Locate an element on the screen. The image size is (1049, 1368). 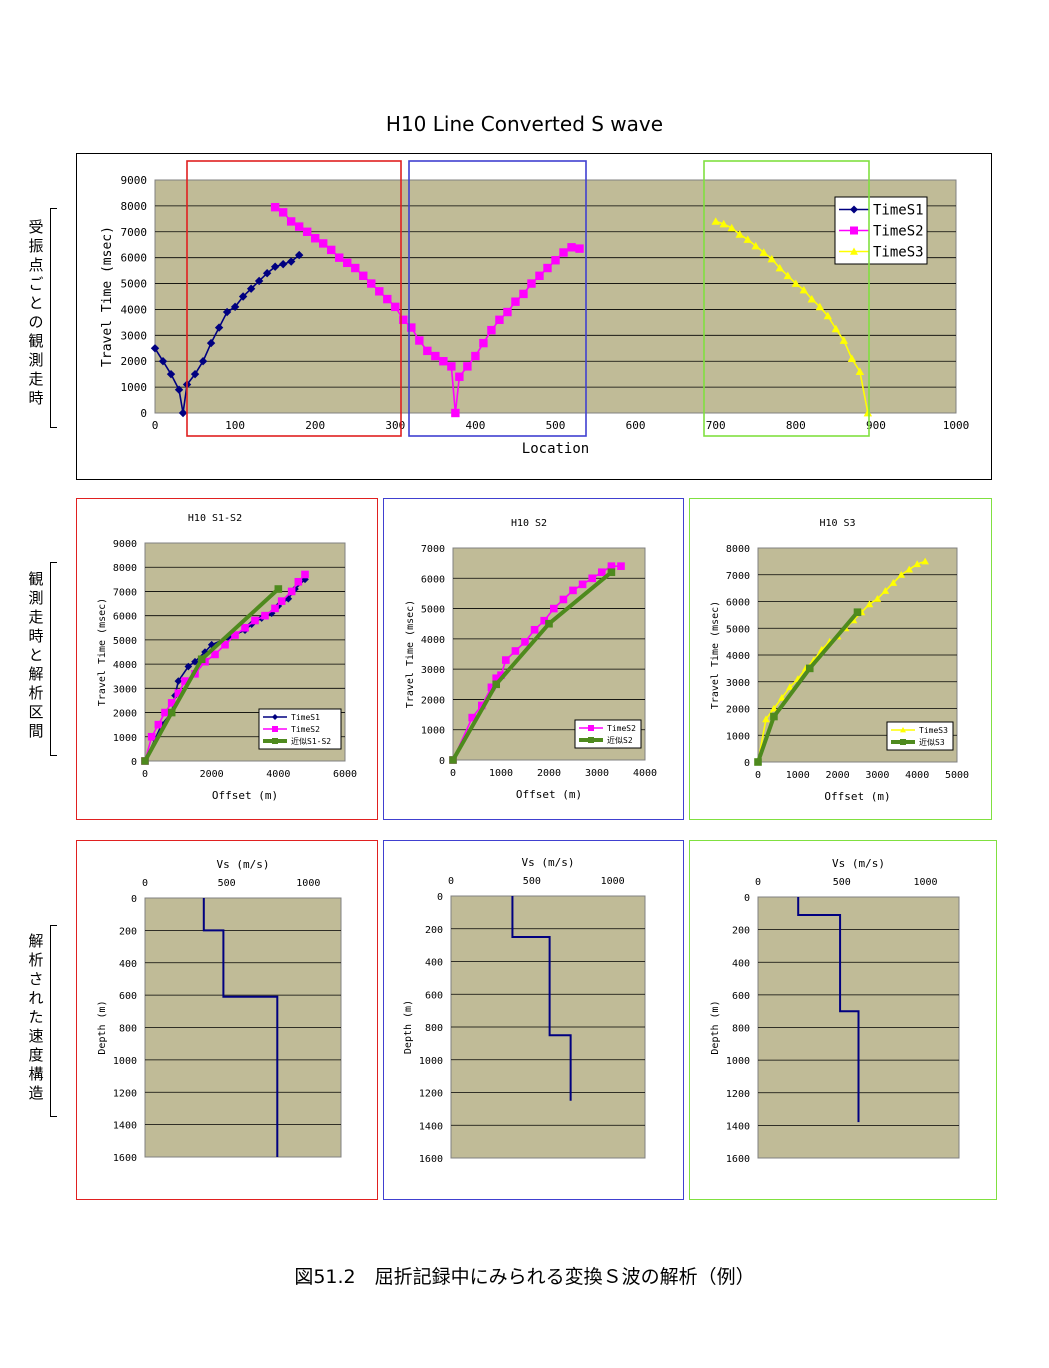
panel-frame-vs2 is located at coordinates (533, 1020).